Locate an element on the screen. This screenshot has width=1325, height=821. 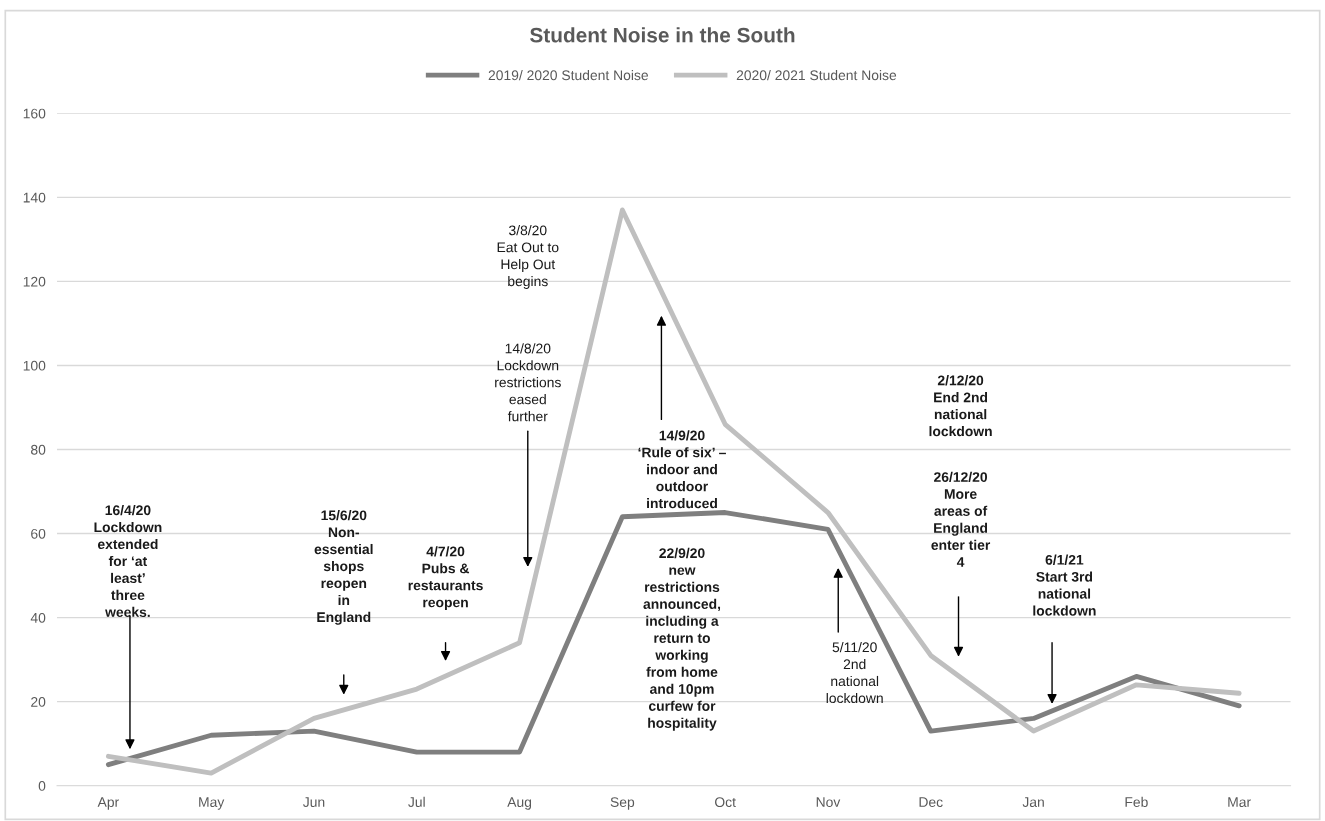
legend-label: 2020/ 2021 Student Noise is located at coordinates (816, 75).